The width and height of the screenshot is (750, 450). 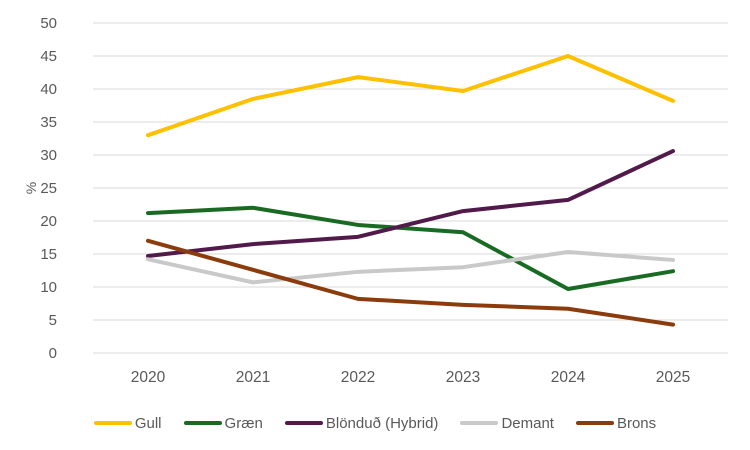 I want to click on legend-swatch-gr-n, so click(x=202, y=423).